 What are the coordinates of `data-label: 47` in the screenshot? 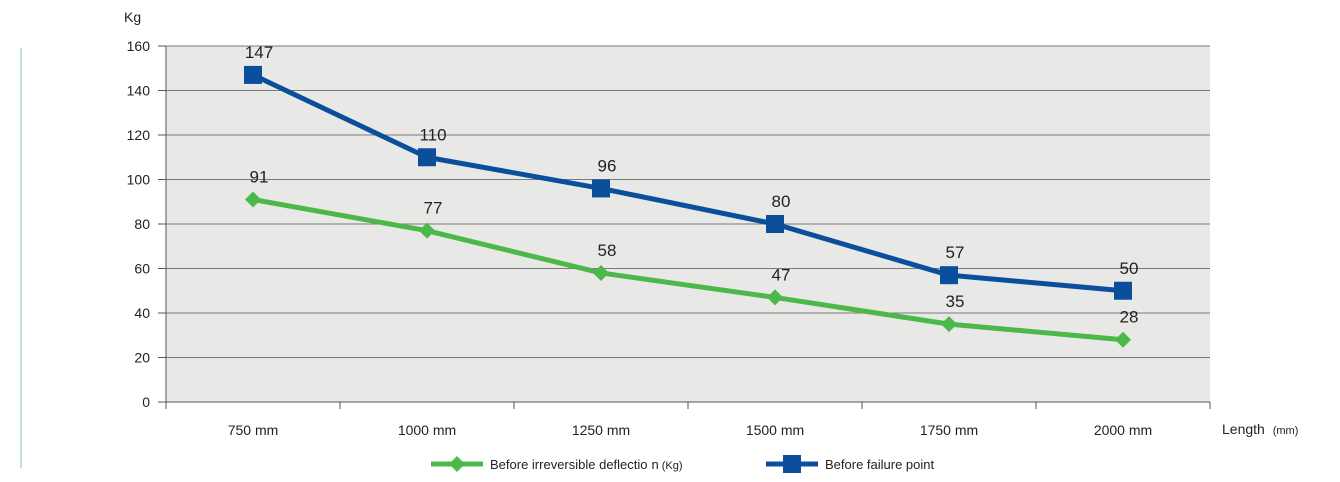 It's located at (781, 274).